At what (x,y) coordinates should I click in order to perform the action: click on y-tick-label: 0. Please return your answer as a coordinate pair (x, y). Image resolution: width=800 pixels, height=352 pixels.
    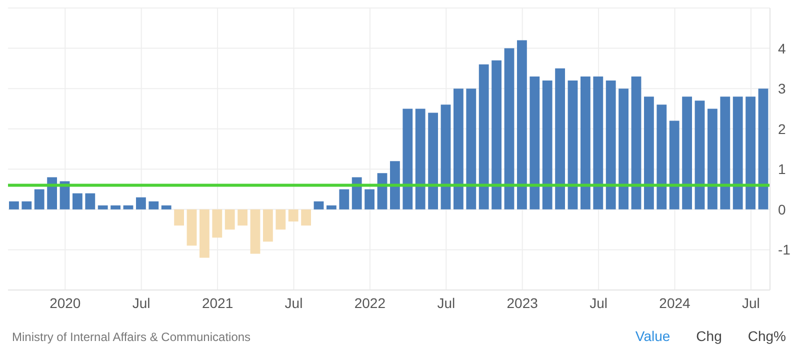
    Looking at the image, I should click on (782, 209).